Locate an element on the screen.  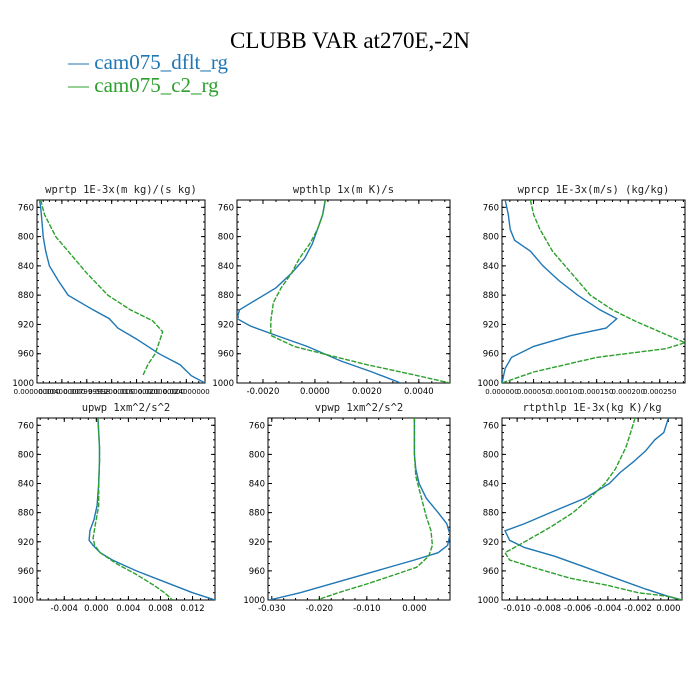
legend-label-dflt: cam075_dflt_rg is located at coordinates (161, 62).